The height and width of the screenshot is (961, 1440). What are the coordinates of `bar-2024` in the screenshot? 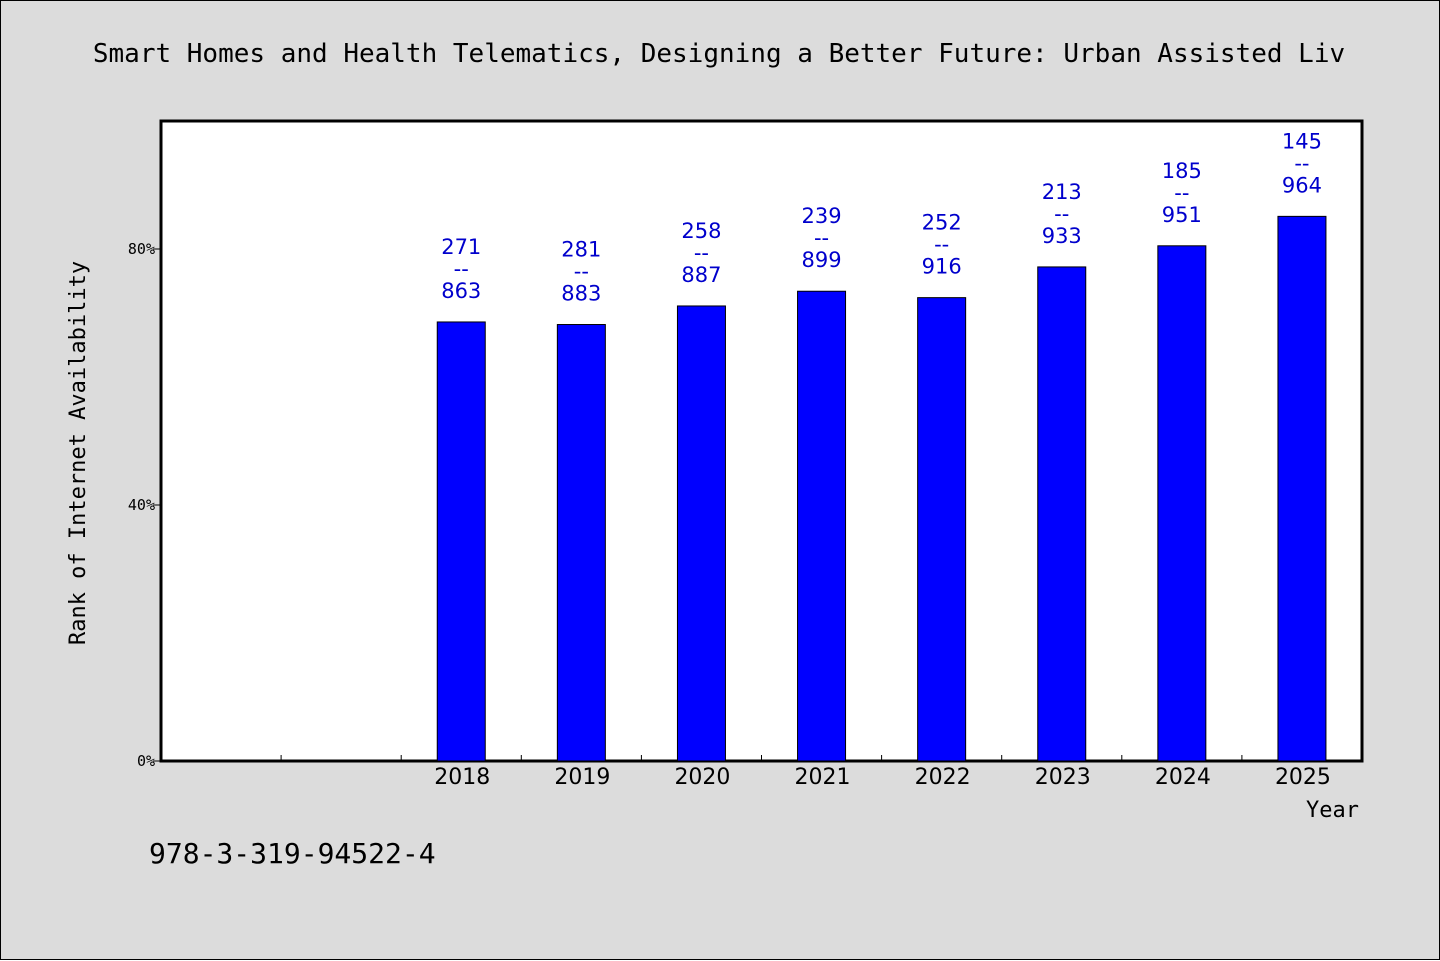 It's located at (1182, 503).